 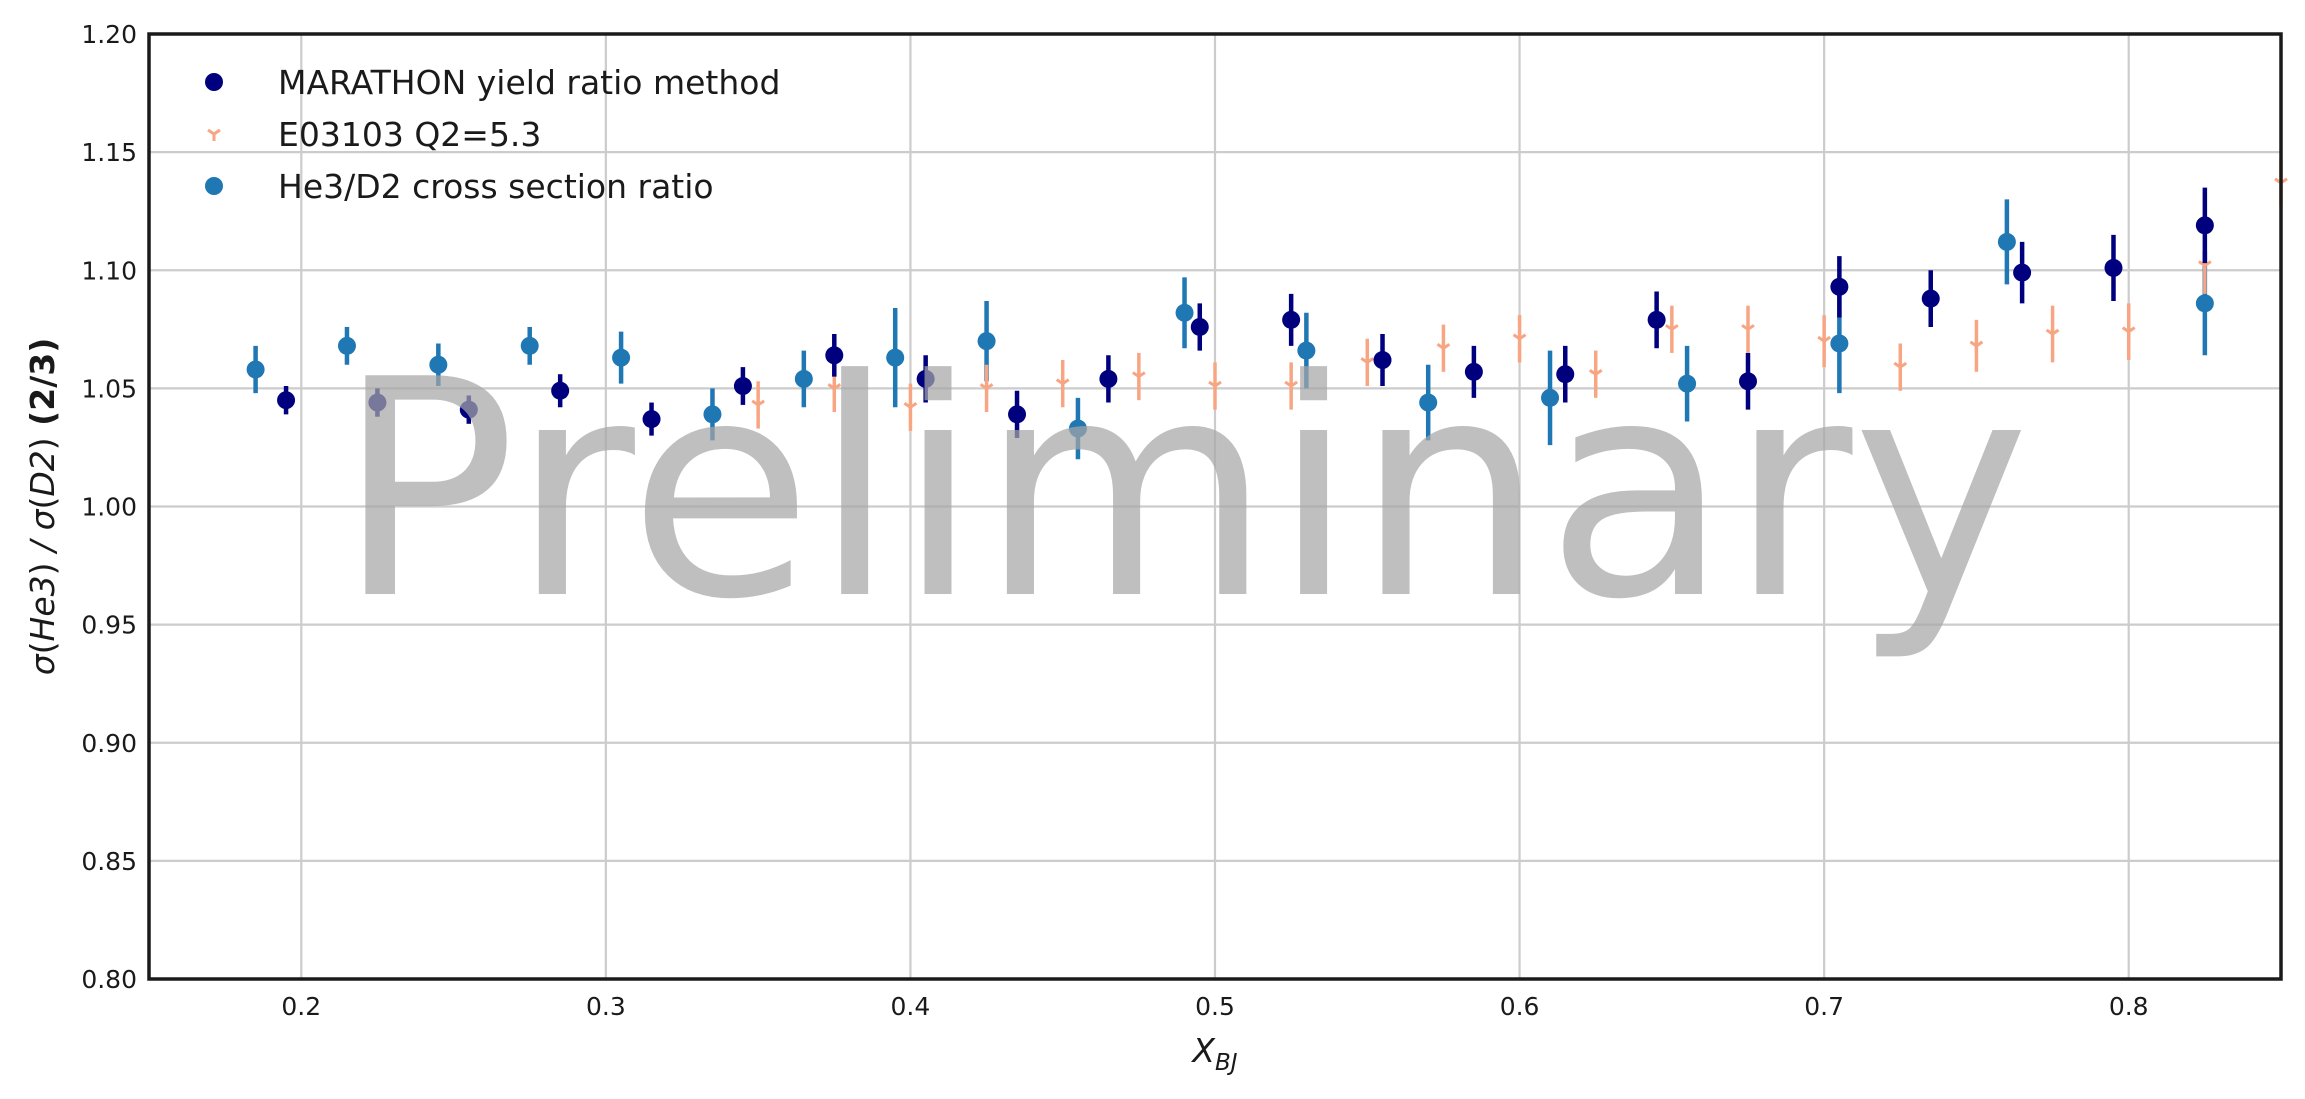 What do you see at coordinates (409, 134) in the screenshot?
I see `legend-label: E03103 Q2=5.3` at bounding box center [409, 134].